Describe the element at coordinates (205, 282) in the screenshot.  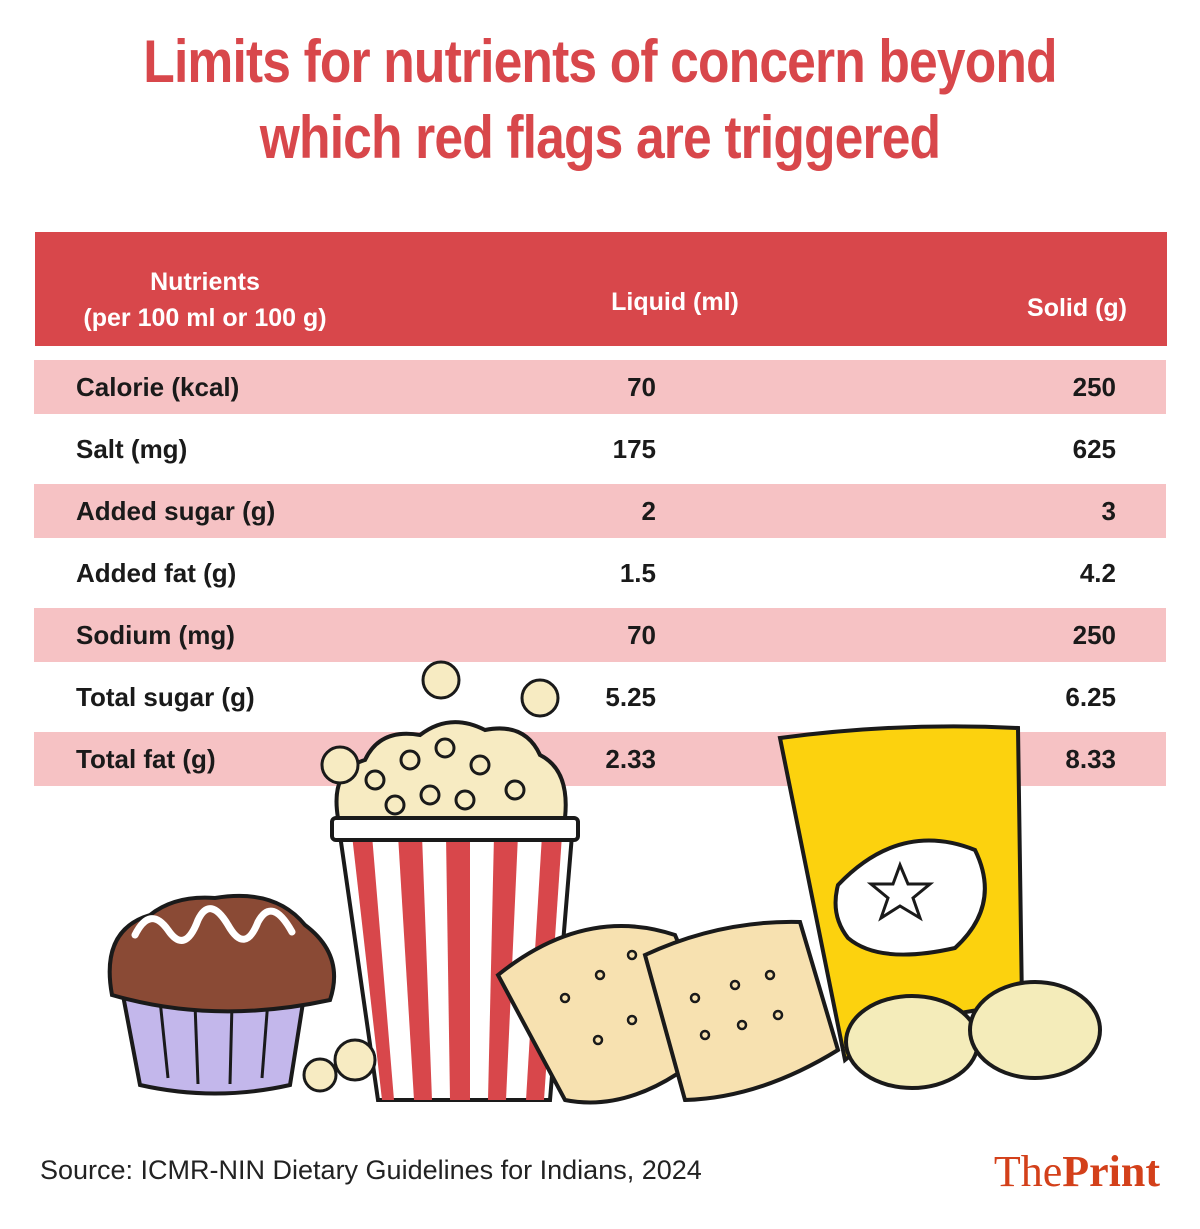
I see `header-nutrients-label: Nutrients` at that location.